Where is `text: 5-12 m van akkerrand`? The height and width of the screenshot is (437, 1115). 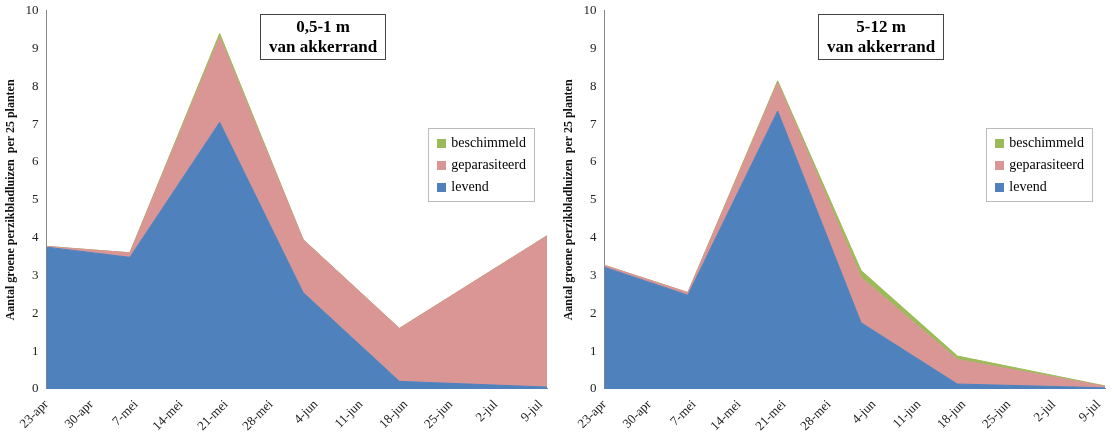 text: 5-12 m van akkerrand is located at coordinates (881, 37).